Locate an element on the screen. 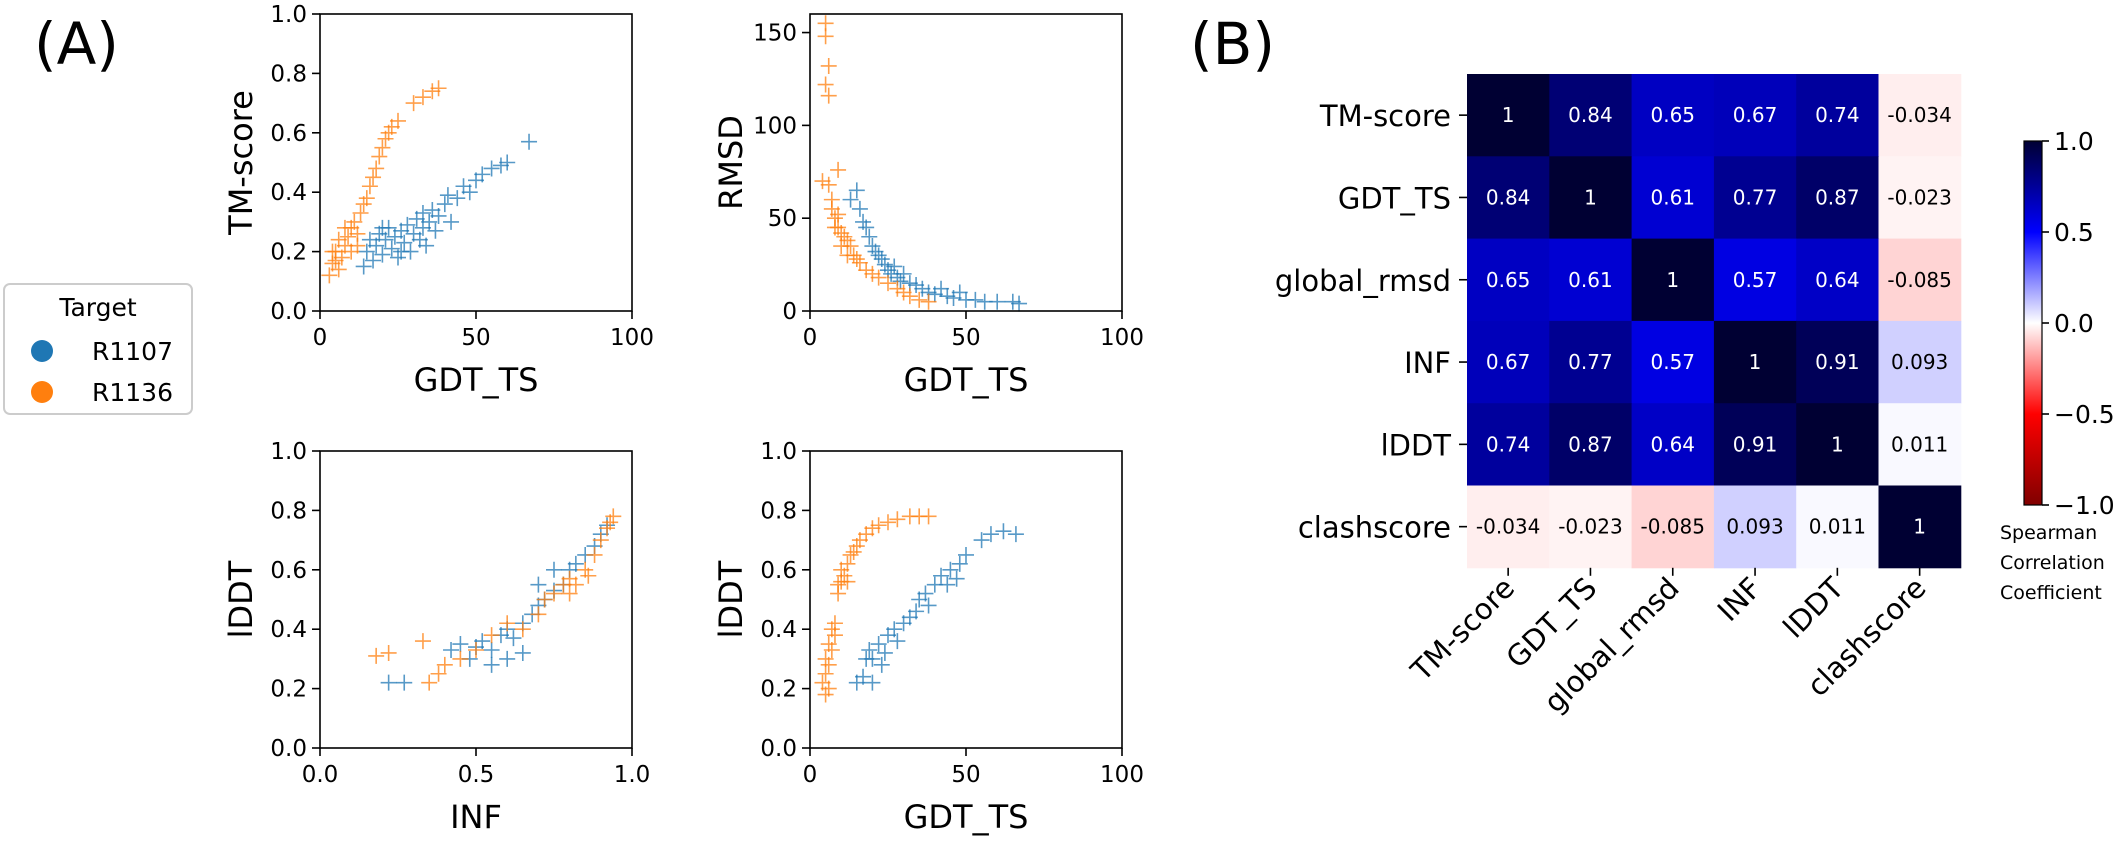  colorbar-frame is located at coordinates (2033, 323).